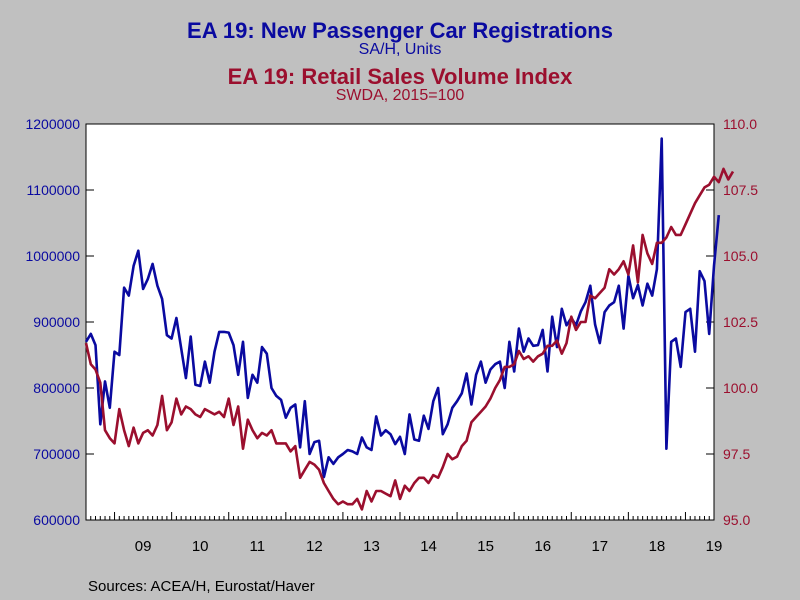 The width and height of the screenshot is (800, 600). What do you see at coordinates (314, 546) in the screenshot?
I see `x-axis-tick-label: 12` at bounding box center [314, 546].